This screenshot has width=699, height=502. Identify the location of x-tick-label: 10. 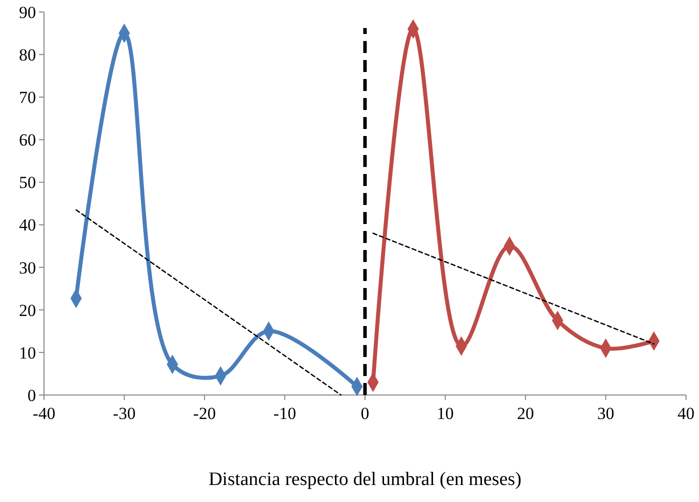
(445, 413).